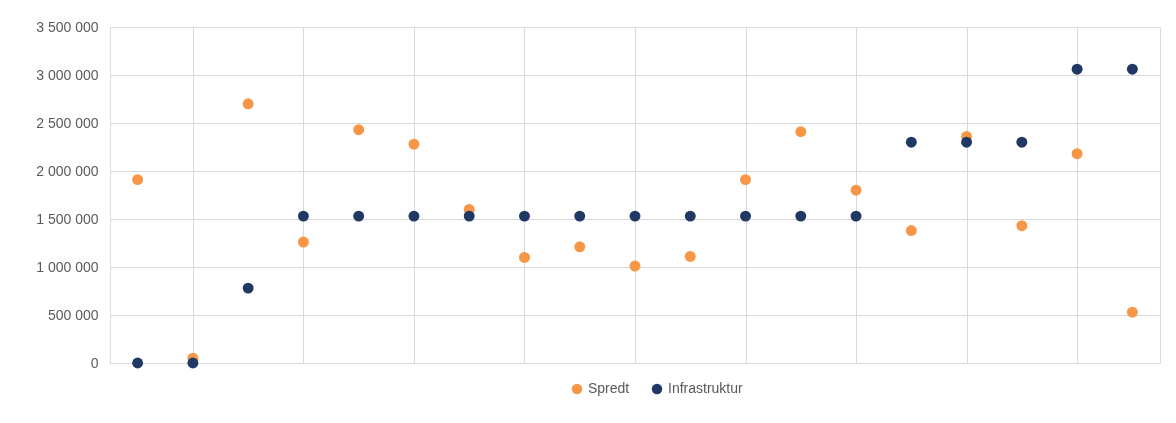 Image resolution: width=1176 pixels, height=423 pixels. Describe the element at coordinates (73, 314) in the screenshot. I see `y-tick-label: 500 000` at that location.